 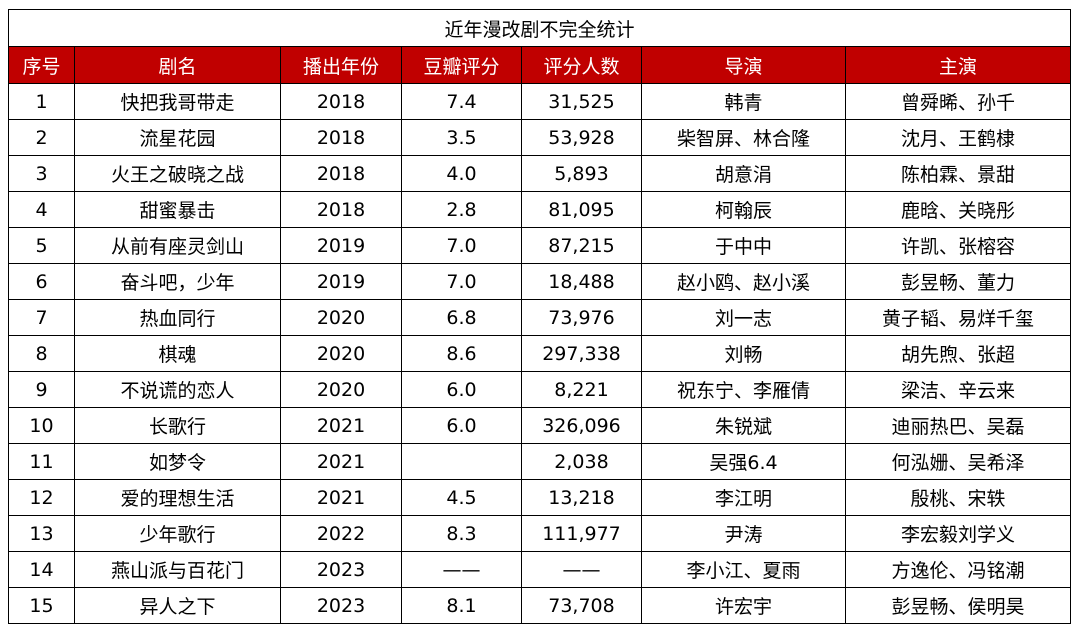 I want to click on cell-rating: 2.8, so click(x=461, y=209).